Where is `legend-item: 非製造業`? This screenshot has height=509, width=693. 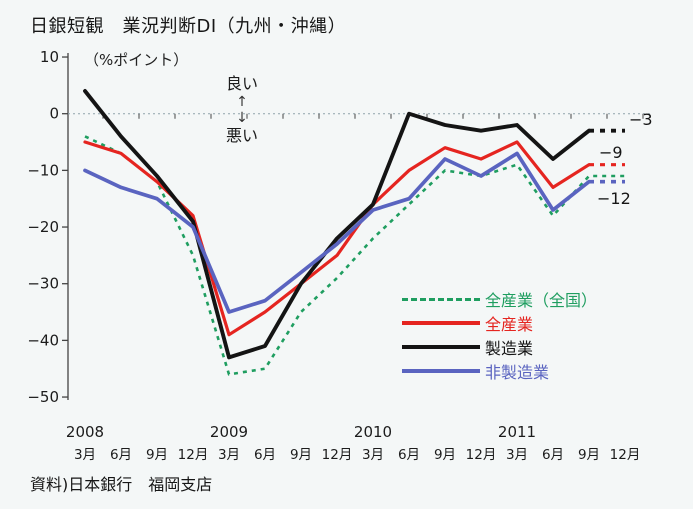
legend-item: 非製造業 is located at coordinates (499, 371).